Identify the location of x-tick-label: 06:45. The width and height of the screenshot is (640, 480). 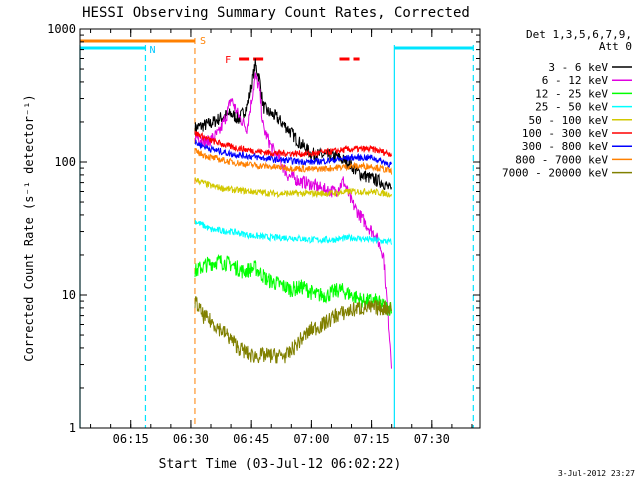
(251, 439).